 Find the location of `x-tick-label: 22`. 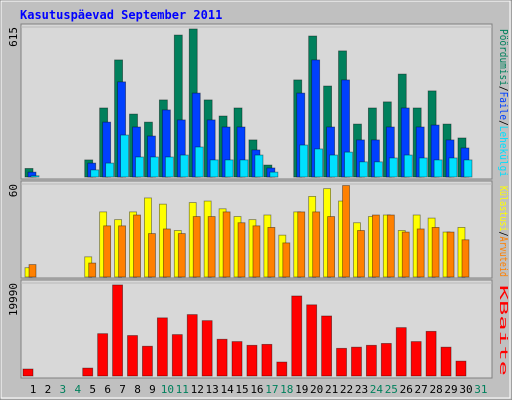

x-tick-label: 22 is located at coordinates (346, 389).